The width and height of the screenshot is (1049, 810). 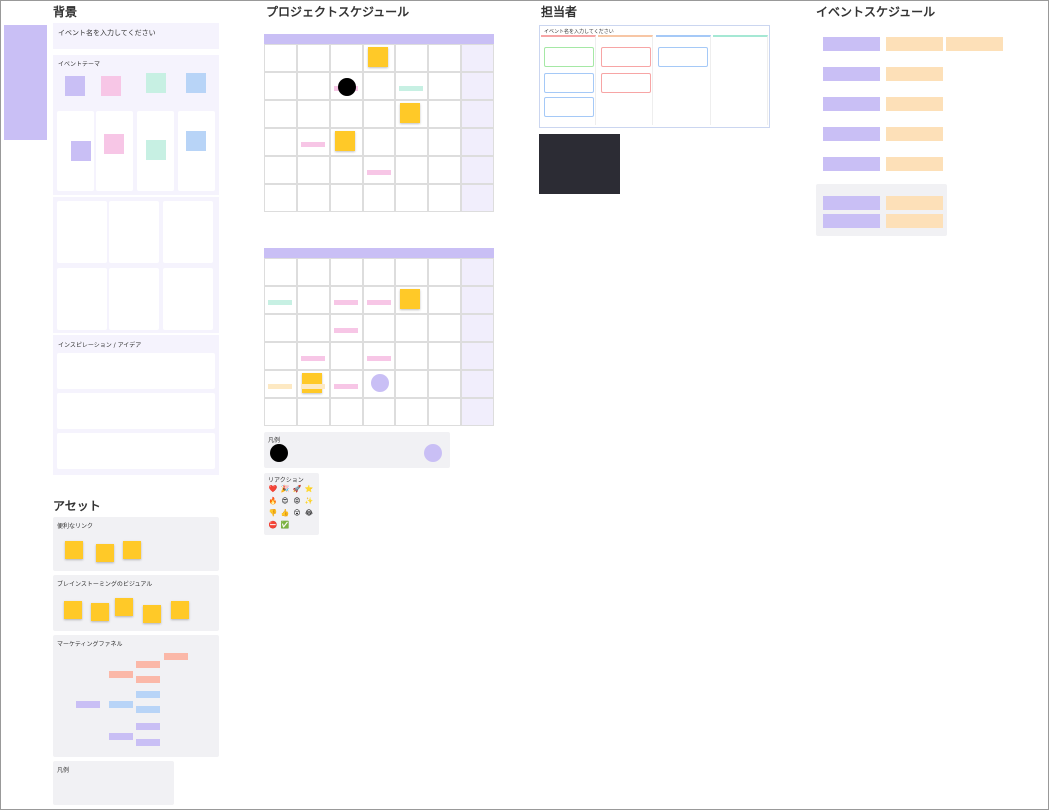 I want to click on reaction: 🔥, so click(x=273, y=501).